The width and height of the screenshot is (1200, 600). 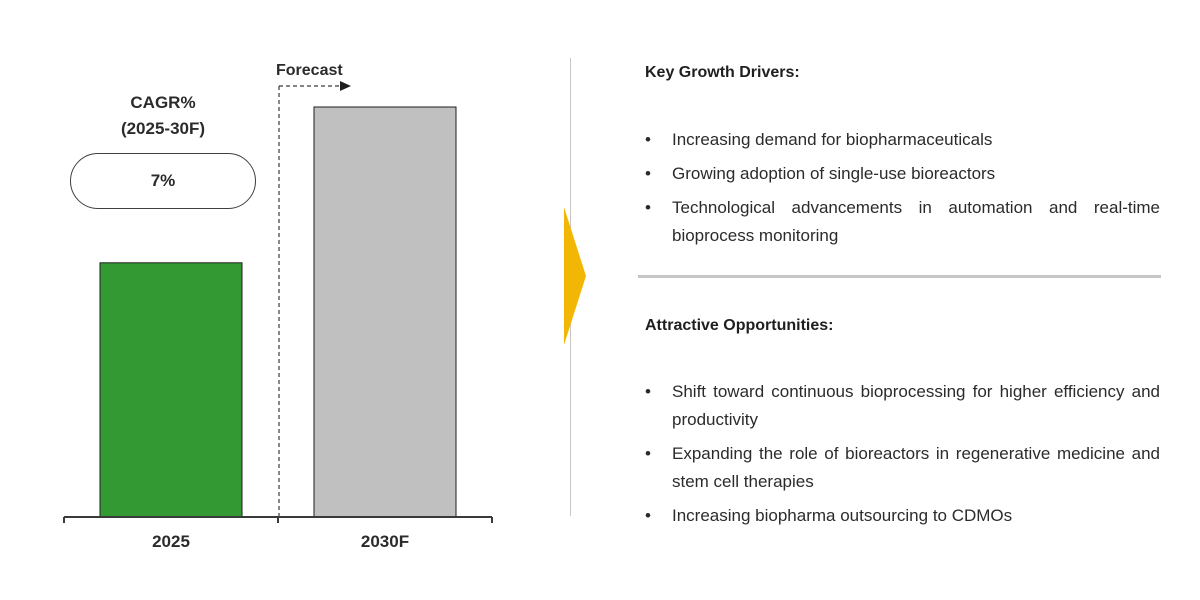 What do you see at coordinates (739, 325) in the screenshot?
I see `opportunities-title: Attractive Opportunities:` at bounding box center [739, 325].